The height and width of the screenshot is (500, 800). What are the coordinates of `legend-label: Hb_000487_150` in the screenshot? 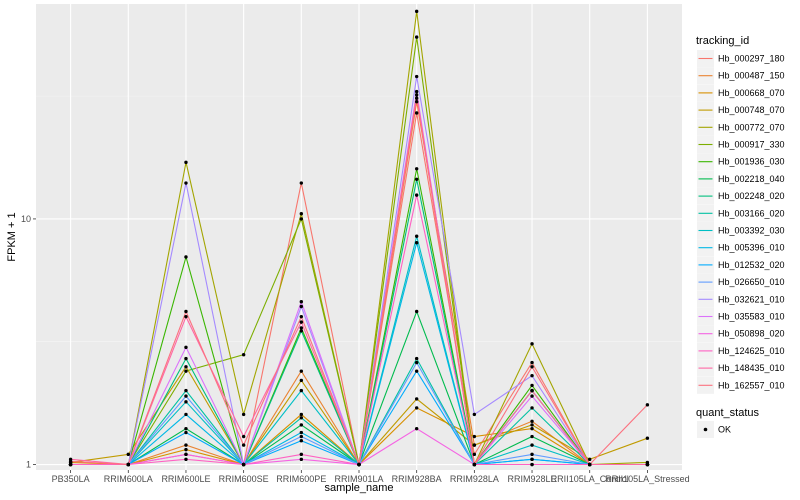 It's located at (751, 76).